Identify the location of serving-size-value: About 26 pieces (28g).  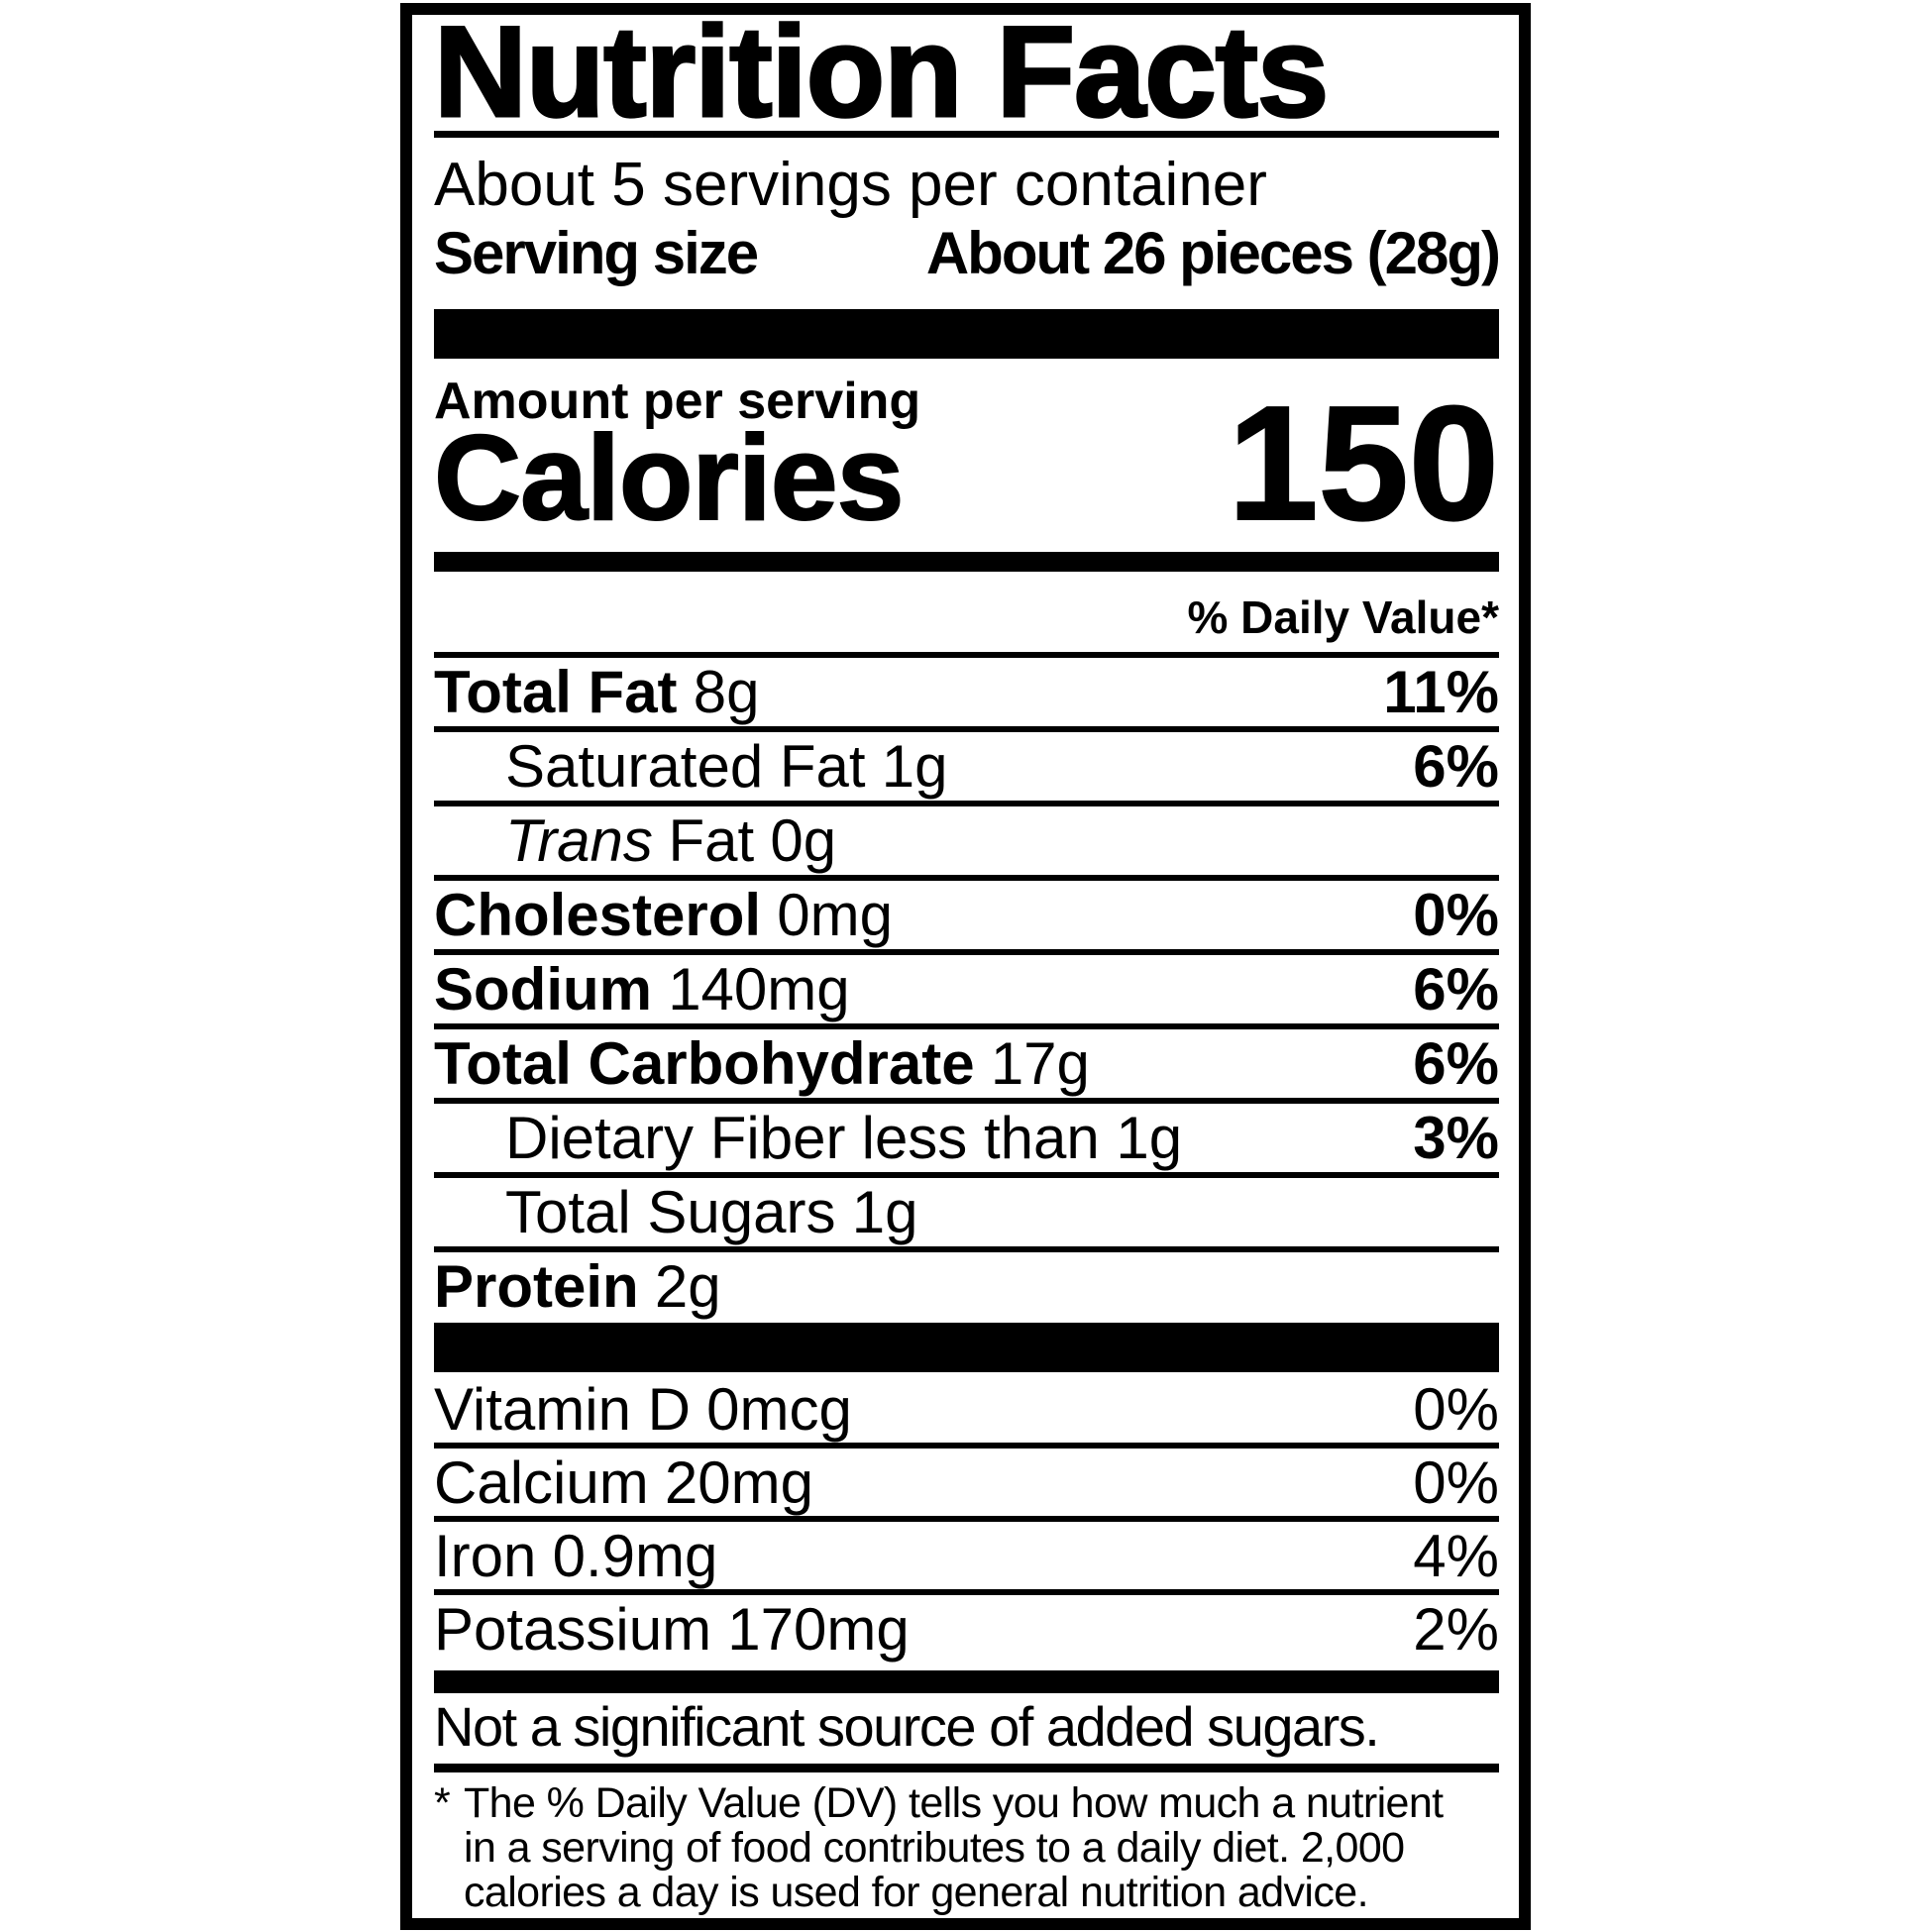
(1213, 253).